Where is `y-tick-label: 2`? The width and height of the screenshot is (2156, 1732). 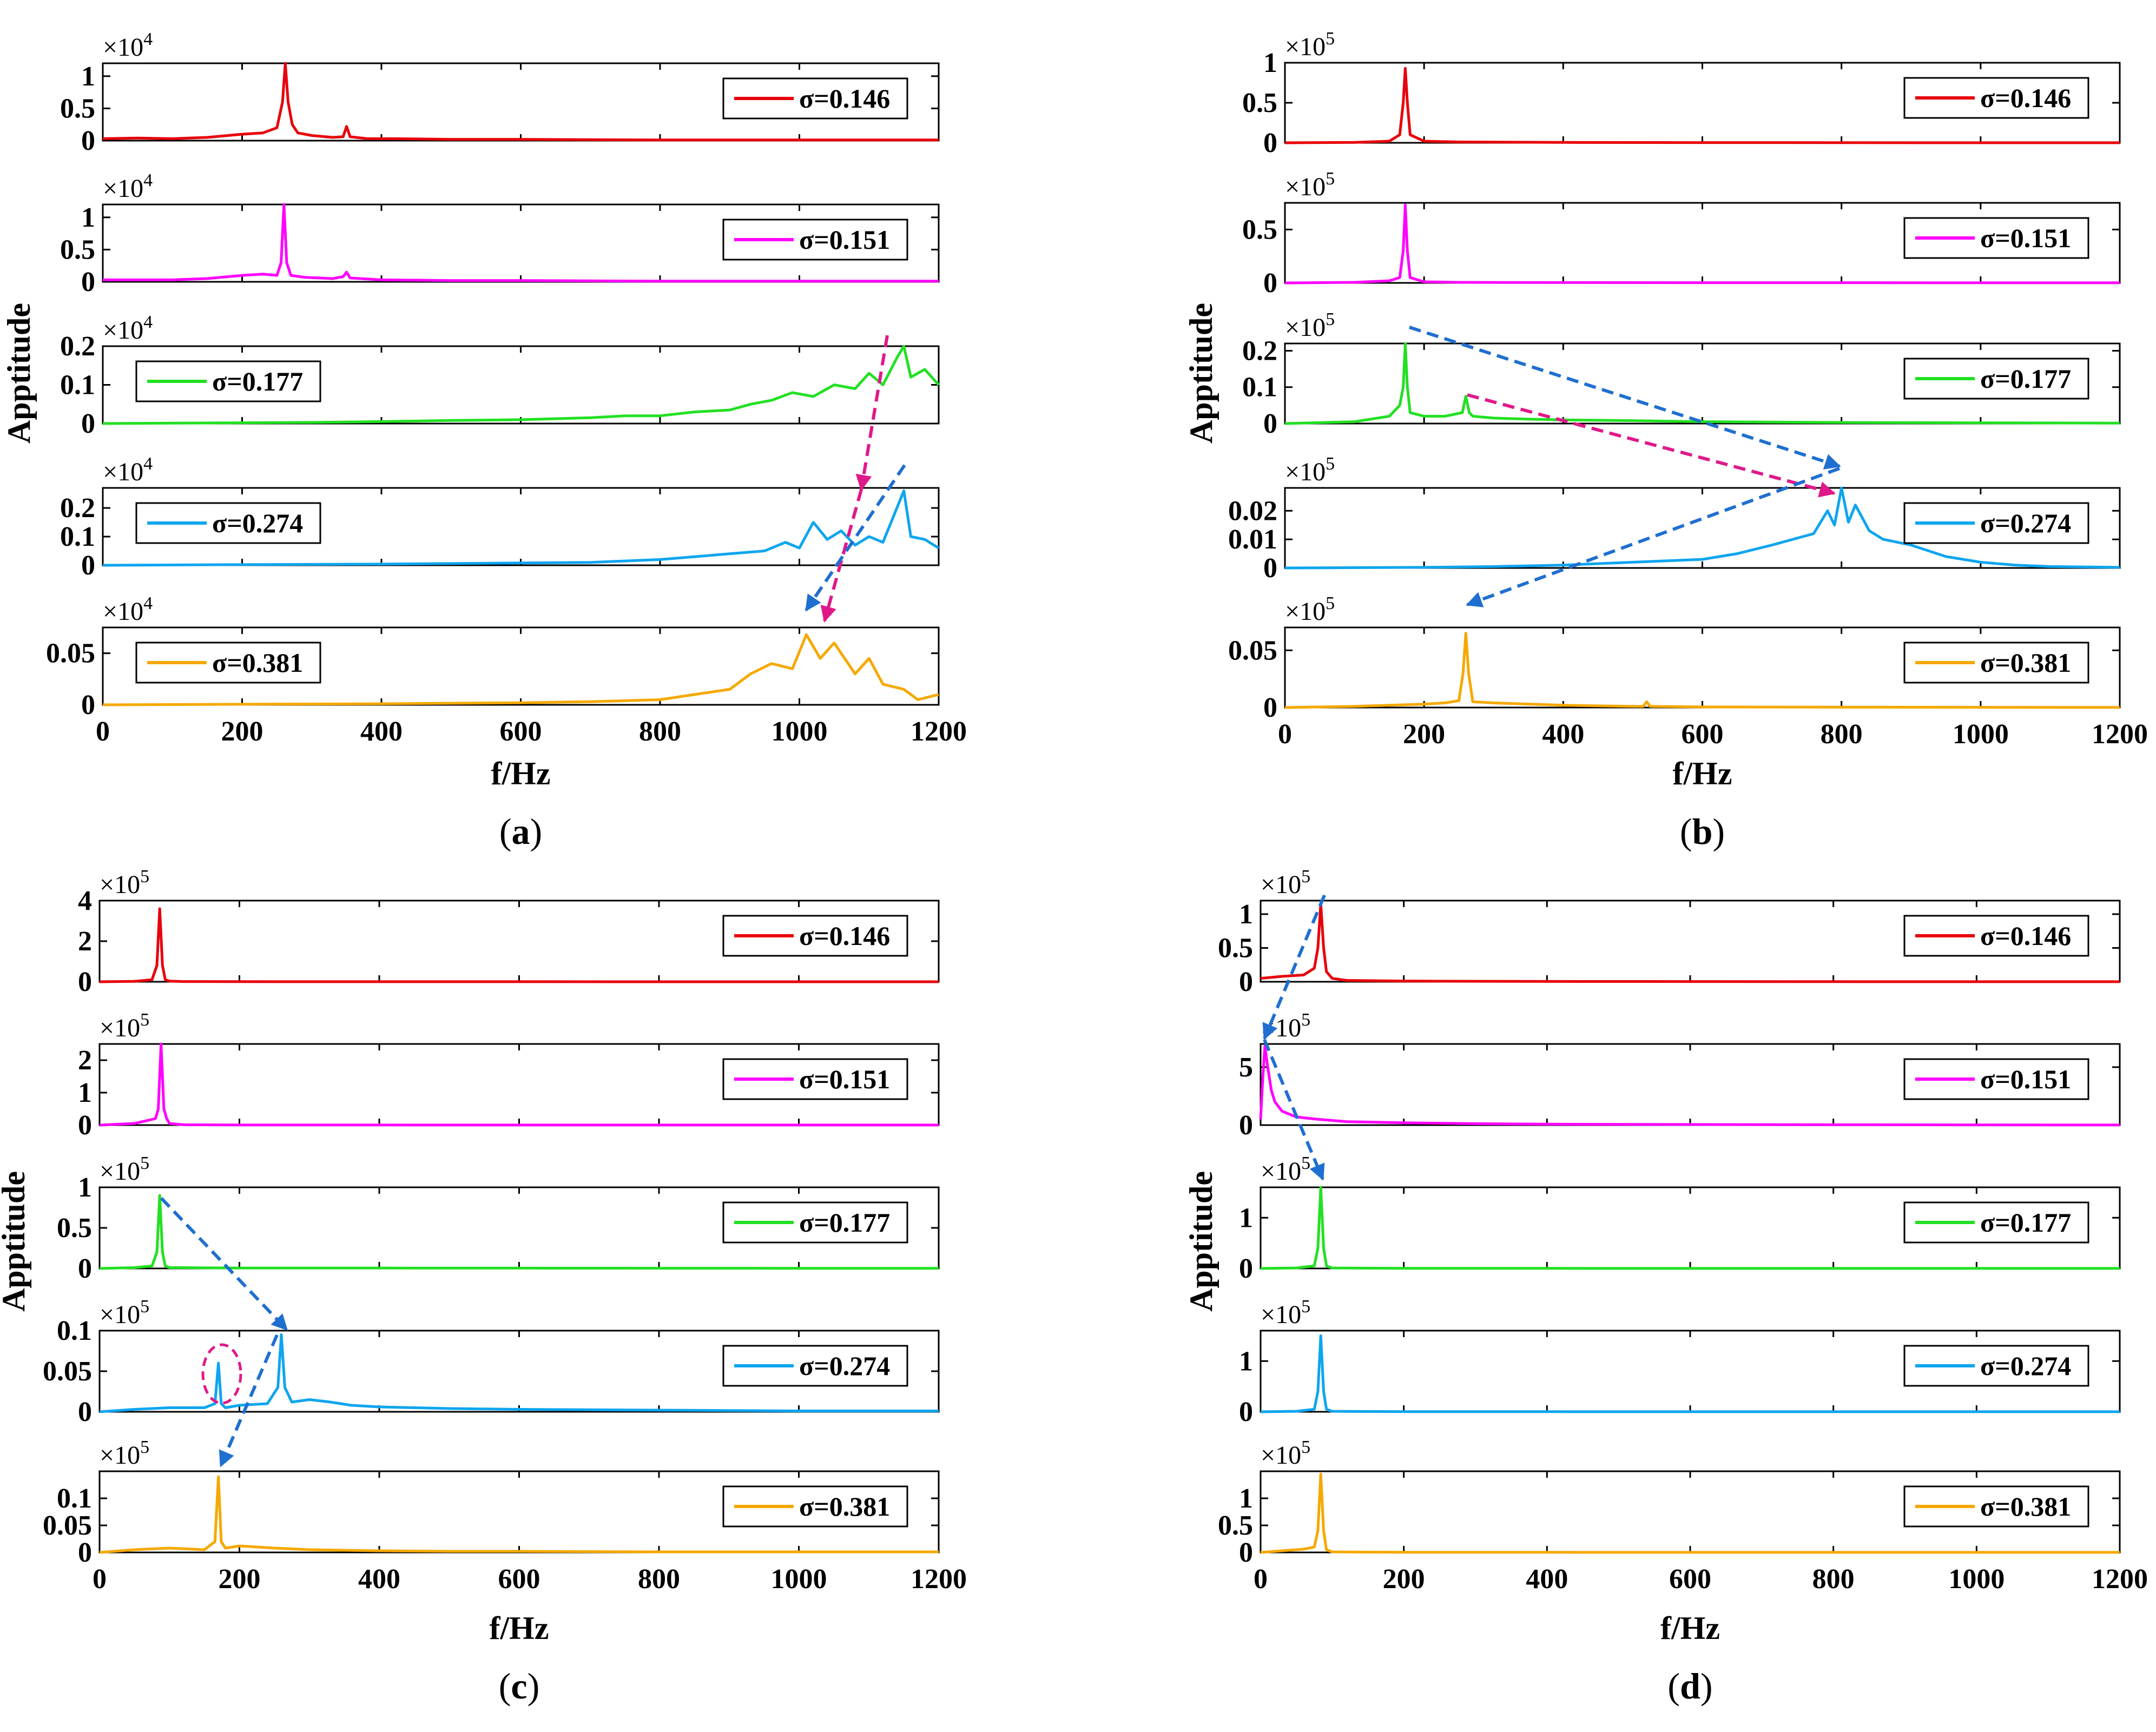 y-tick-label: 2 is located at coordinates (85, 1060).